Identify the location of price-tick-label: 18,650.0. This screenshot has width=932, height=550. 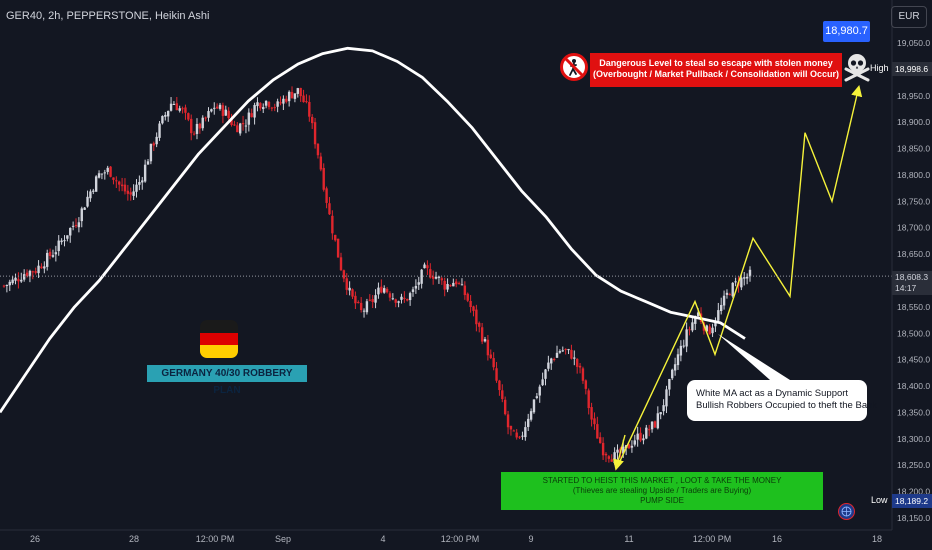
(913, 254).